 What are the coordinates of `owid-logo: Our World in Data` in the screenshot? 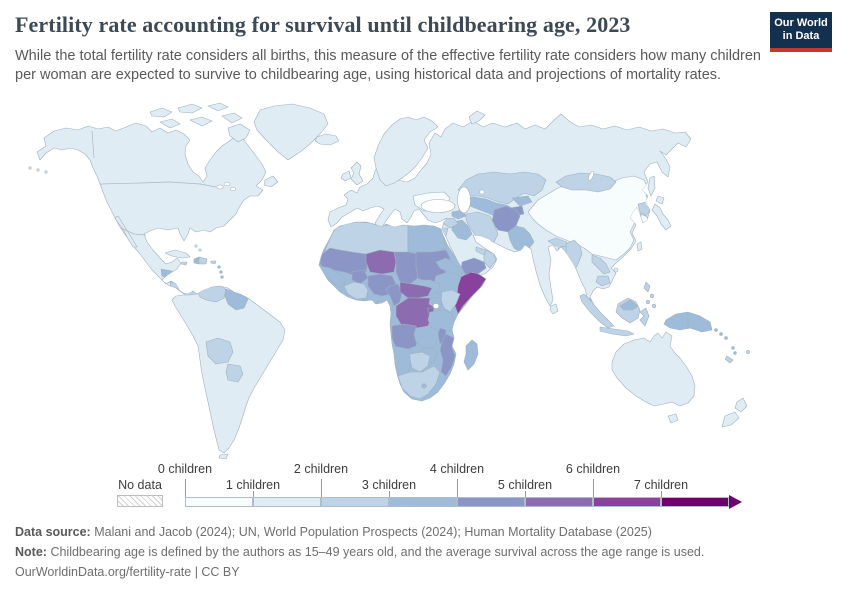 It's located at (801, 32).